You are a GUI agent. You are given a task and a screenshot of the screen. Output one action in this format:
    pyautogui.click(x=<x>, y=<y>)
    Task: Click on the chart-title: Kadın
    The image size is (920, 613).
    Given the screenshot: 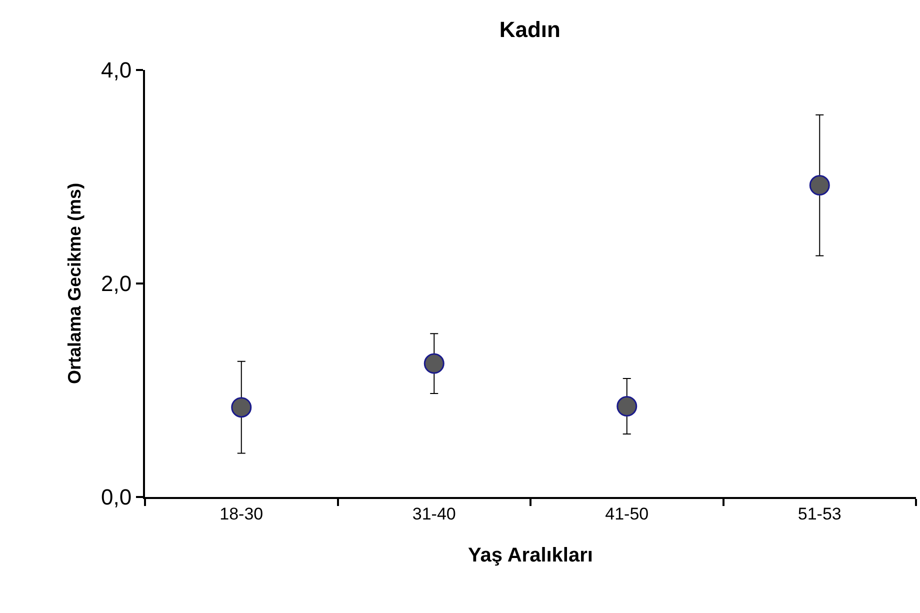 What is the action you would take?
    pyautogui.click(x=529, y=29)
    